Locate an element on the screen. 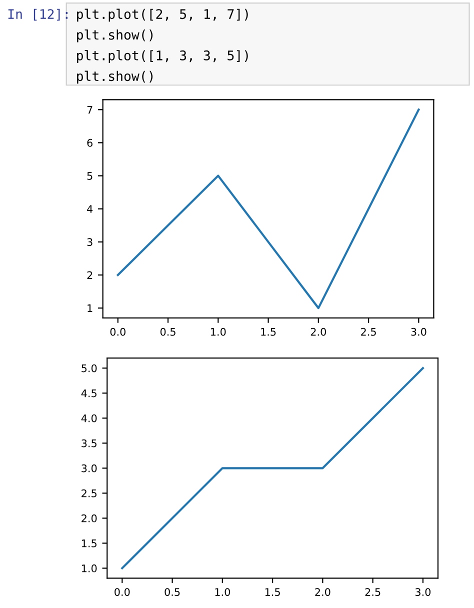 This screenshot has height=608, width=474. y-tick-label: 5 is located at coordinates (89, 176).